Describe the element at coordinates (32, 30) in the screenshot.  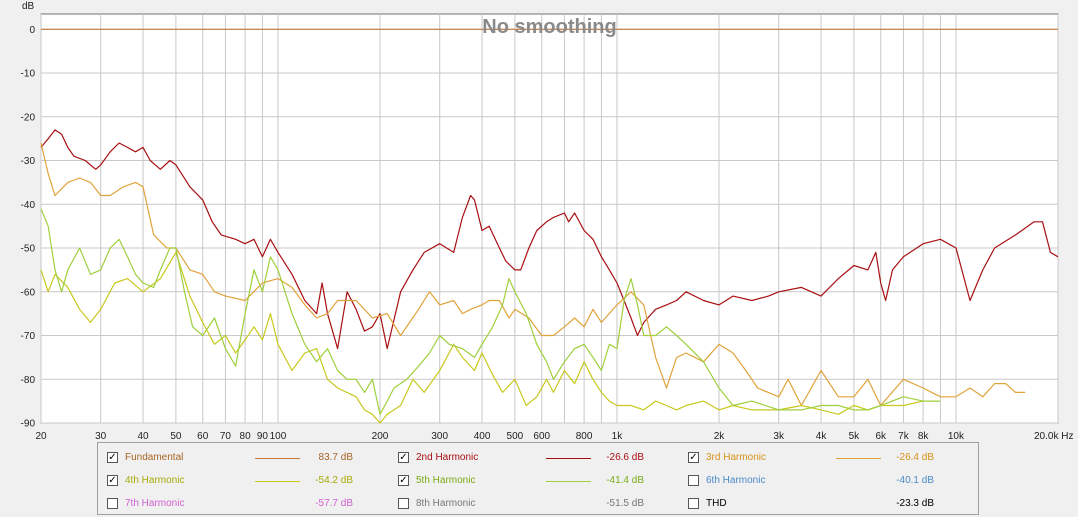
I see `y-tick-label: 0` at that location.